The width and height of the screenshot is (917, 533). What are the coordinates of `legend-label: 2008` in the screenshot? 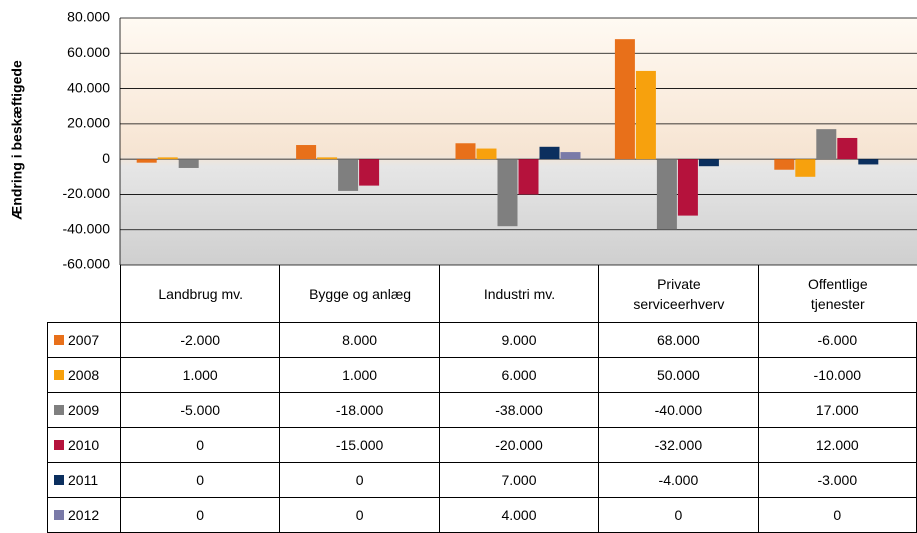 It's located at (84, 375).